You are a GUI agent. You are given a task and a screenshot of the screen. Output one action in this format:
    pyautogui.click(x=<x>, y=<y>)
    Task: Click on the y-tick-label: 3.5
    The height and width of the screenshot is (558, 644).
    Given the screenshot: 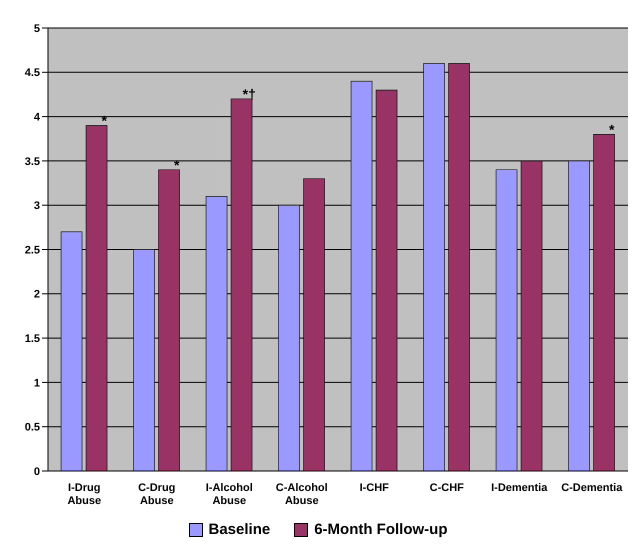 What is the action you would take?
    pyautogui.click(x=32, y=162)
    